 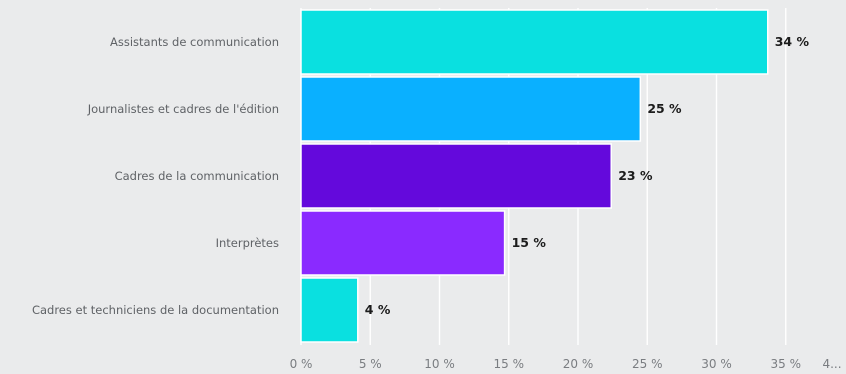 What do you see at coordinates (716, 364) in the screenshot?
I see `x-tick-label: 30 %` at bounding box center [716, 364].